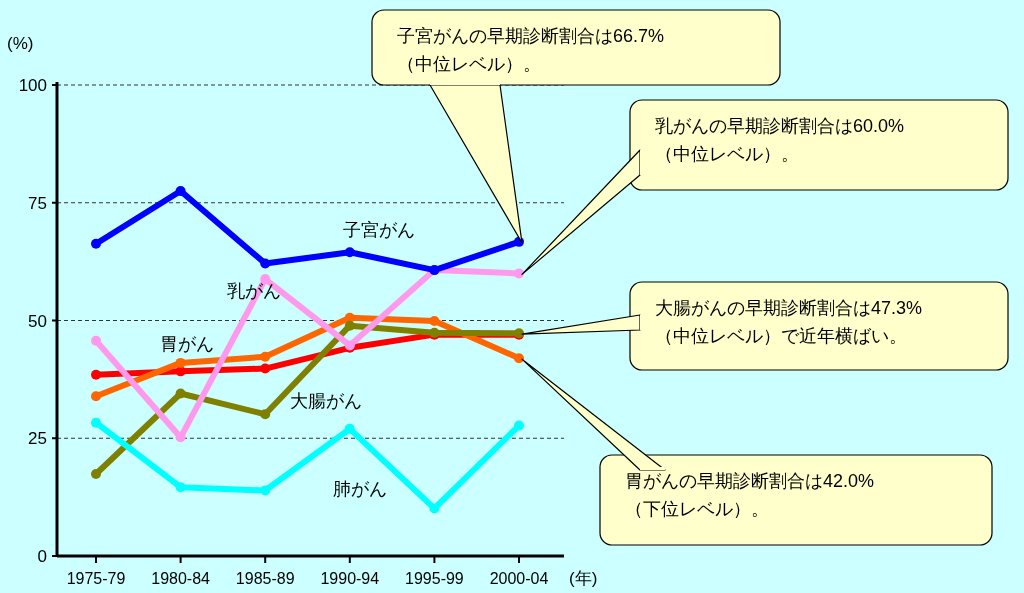 The height and width of the screenshot is (593, 1024). What do you see at coordinates (37, 321) in the screenshot?
I see `y-tick-label: 50` at bounding box center [37, 321].